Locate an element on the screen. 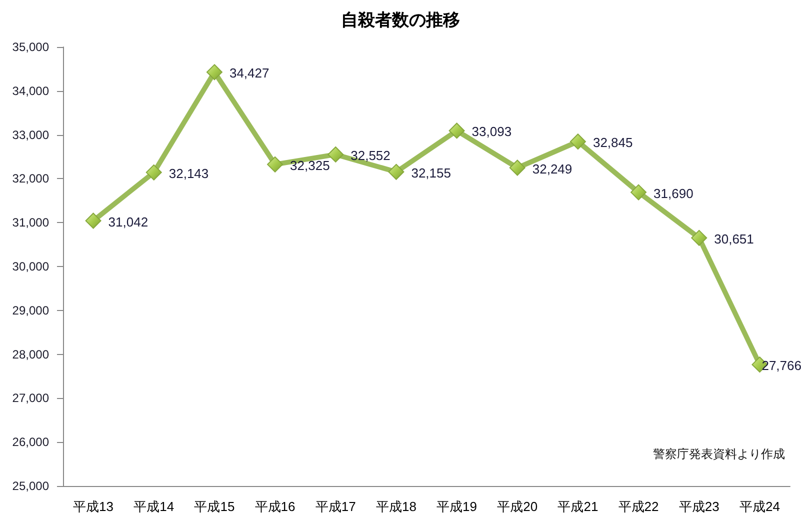 The width and height of the screenshot is (801, 519). y-tick-label: 32,000 is located at coordinates (31, 179).